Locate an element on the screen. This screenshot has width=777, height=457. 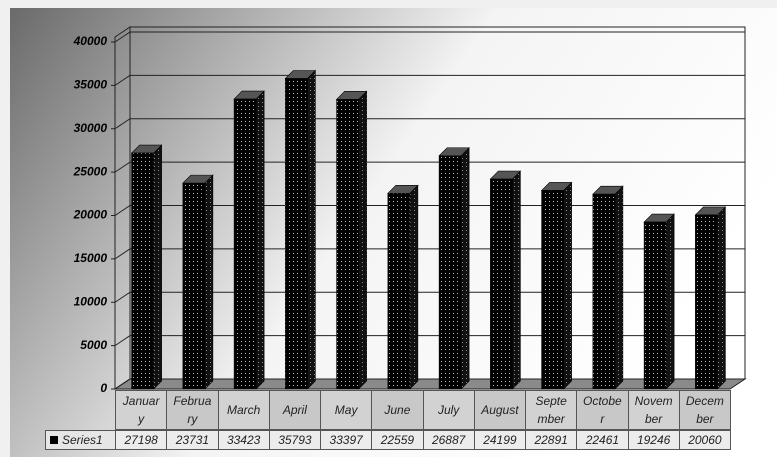
data-table-value: 35793 is located at coordinates (294, 440).